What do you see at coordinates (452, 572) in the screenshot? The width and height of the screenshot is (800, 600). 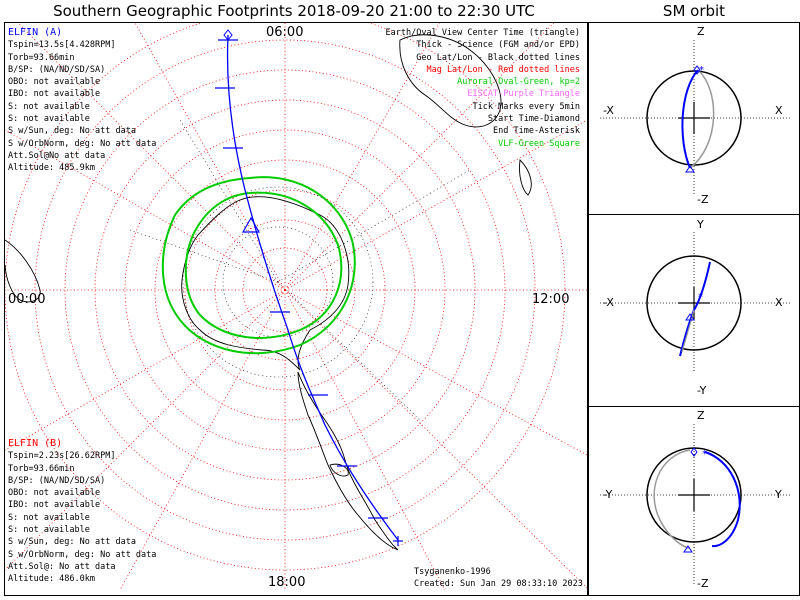 I see `model-label: Tsyganenko-1996` at bounding box center [452, 572].